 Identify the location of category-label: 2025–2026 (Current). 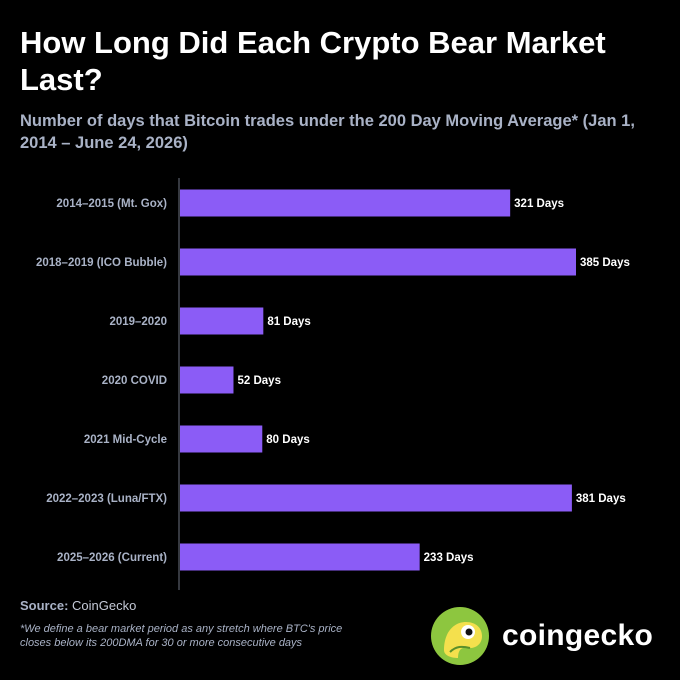
(112, 558).